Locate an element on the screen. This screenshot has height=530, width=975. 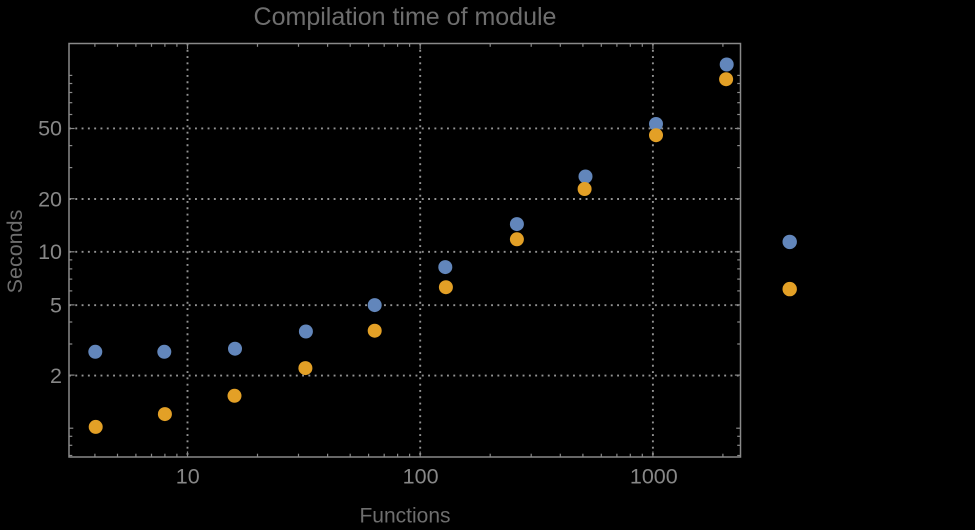
svg-text: 20 is located at coordinates (50, 199).